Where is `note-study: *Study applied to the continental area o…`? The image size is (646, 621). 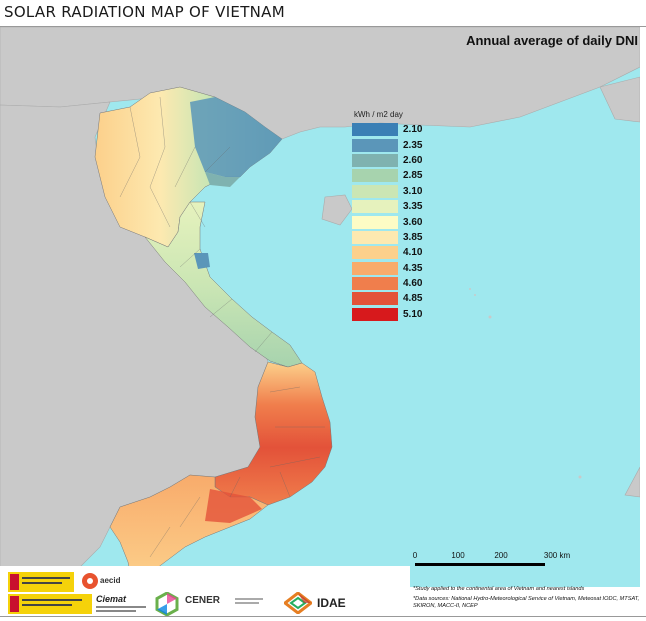 note-study: *Study applied to the continental area o… is located at coordinates (499, 589).